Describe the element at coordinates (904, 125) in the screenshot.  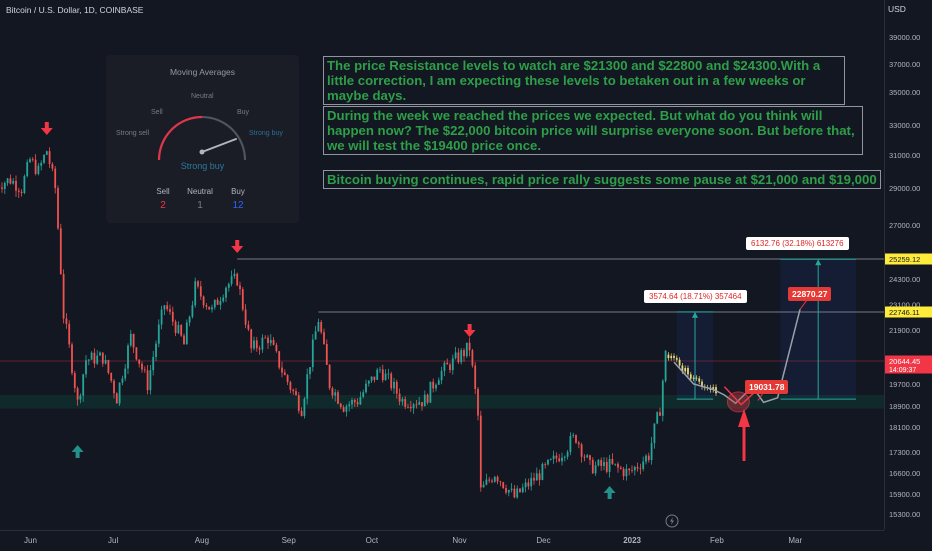
I see `price-tick: 33000.00` at that location.